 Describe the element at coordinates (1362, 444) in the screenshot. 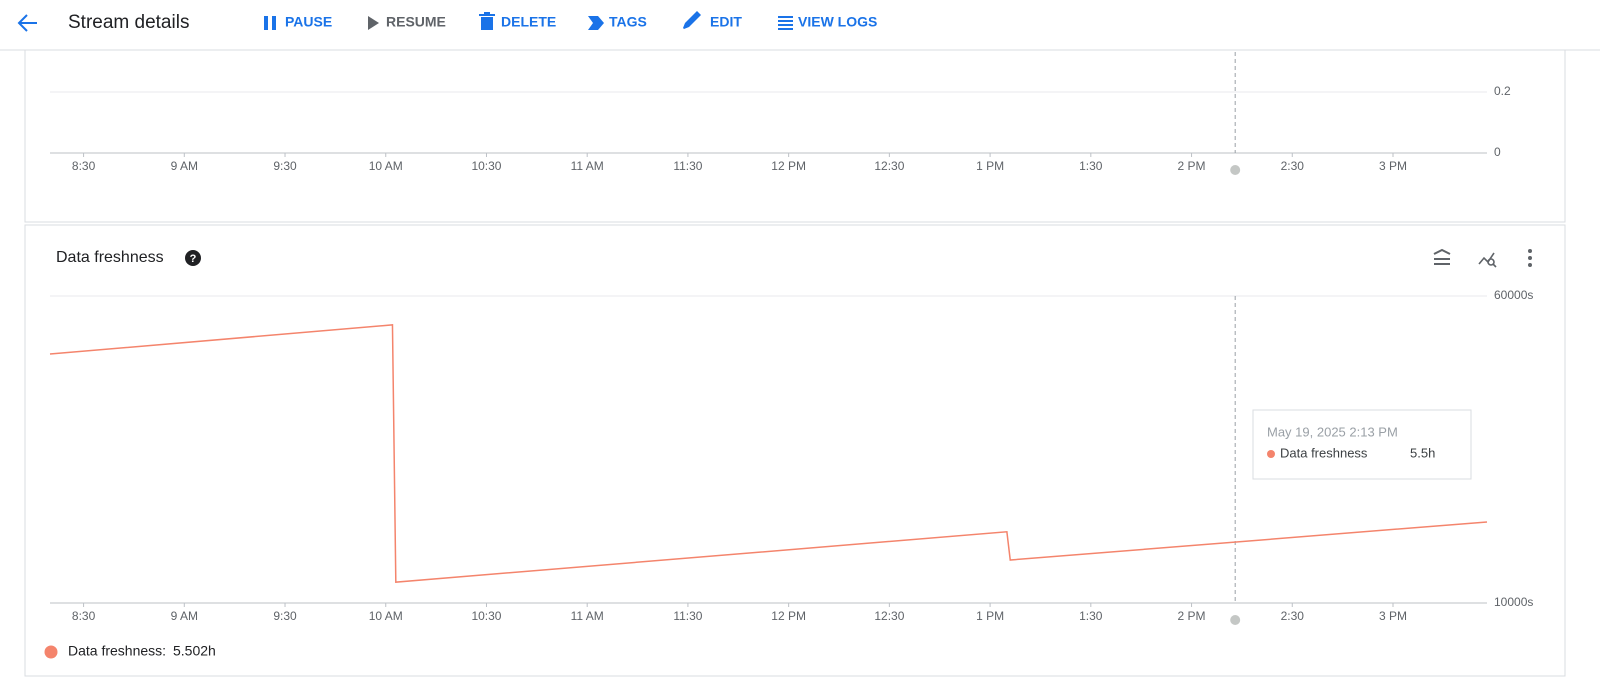

I see `tooltip: May 19, 2025 2:13 PM Data freshness 5.5h` at that location.